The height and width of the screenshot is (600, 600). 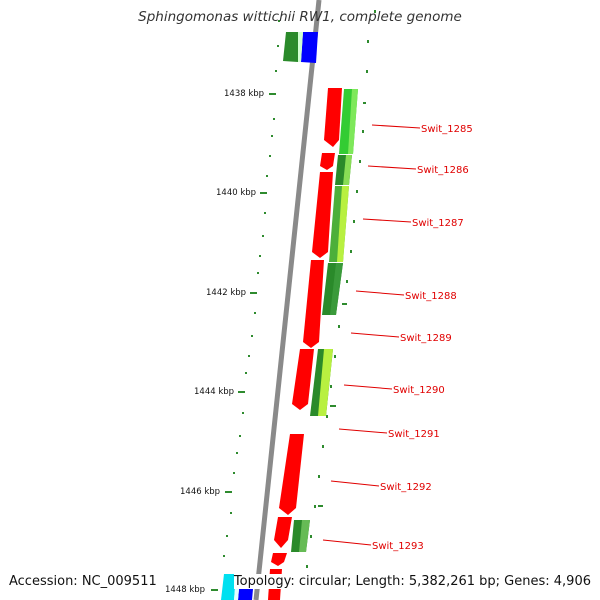 I want to click on kbp-label: 1438 kbp, so click(x=244, y=94).